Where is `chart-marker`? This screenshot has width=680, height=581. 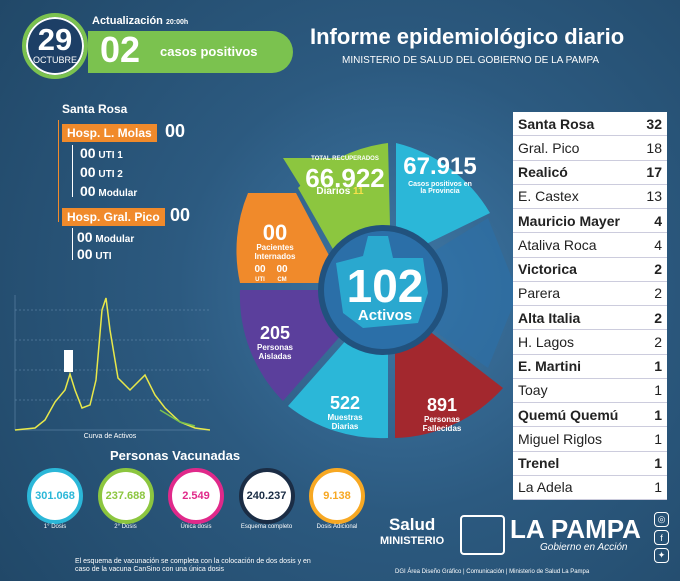
chart-marker is located at coordinates (68, 361).